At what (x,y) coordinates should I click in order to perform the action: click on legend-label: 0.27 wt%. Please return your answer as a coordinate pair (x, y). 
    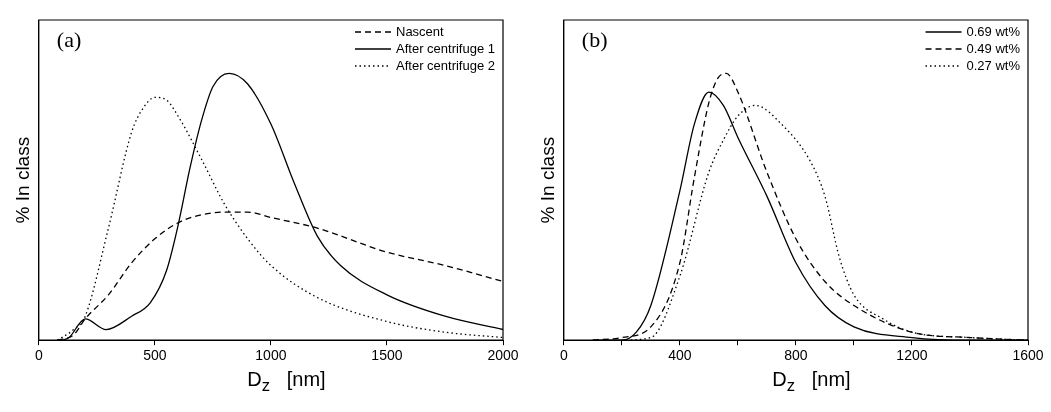
    Looking at the image, I should click on (993, 65).